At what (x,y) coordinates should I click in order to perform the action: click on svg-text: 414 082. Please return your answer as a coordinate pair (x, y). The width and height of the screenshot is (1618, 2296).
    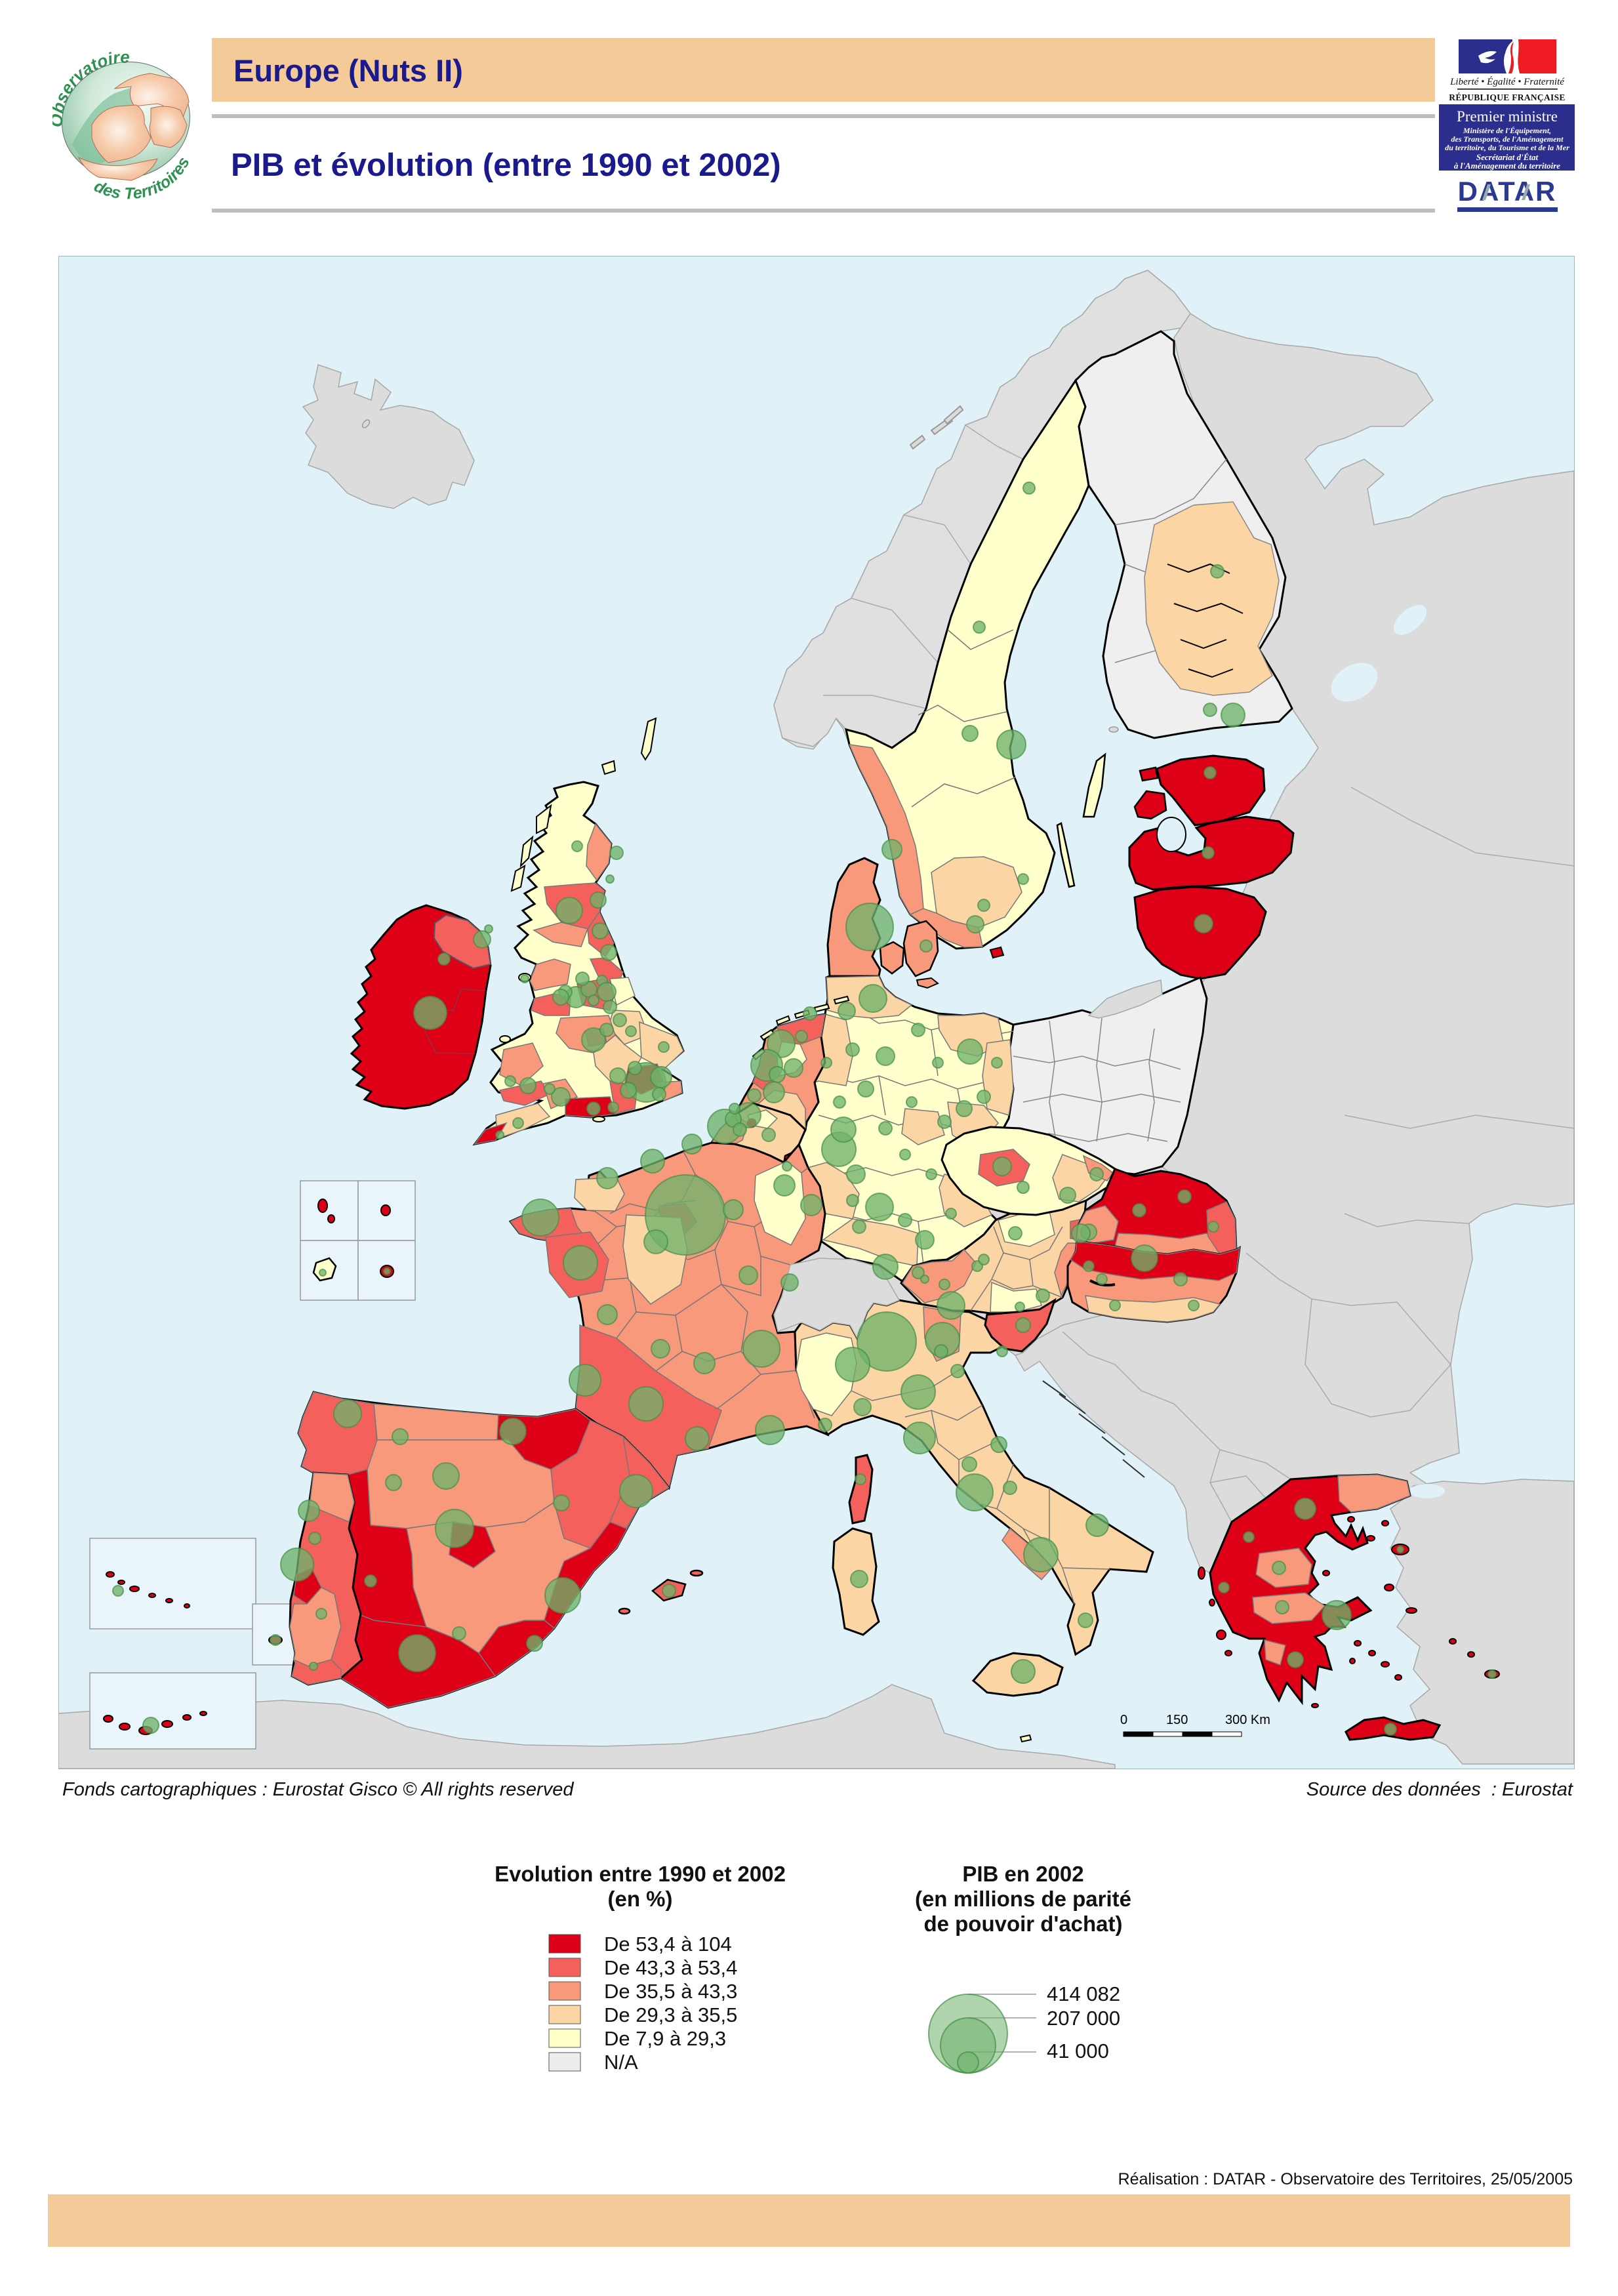
    Looking at the image, I should click on (1083, 1993).